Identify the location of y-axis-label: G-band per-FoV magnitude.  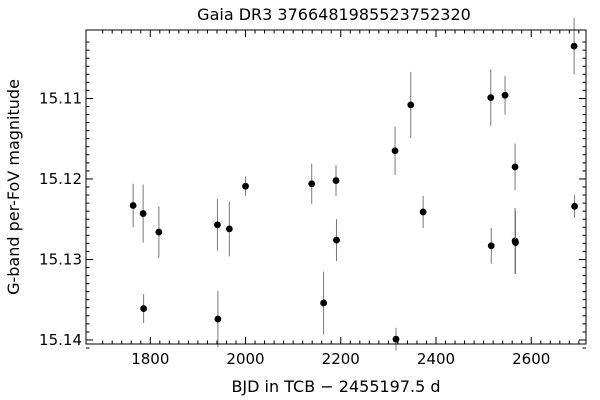
(13, 187).